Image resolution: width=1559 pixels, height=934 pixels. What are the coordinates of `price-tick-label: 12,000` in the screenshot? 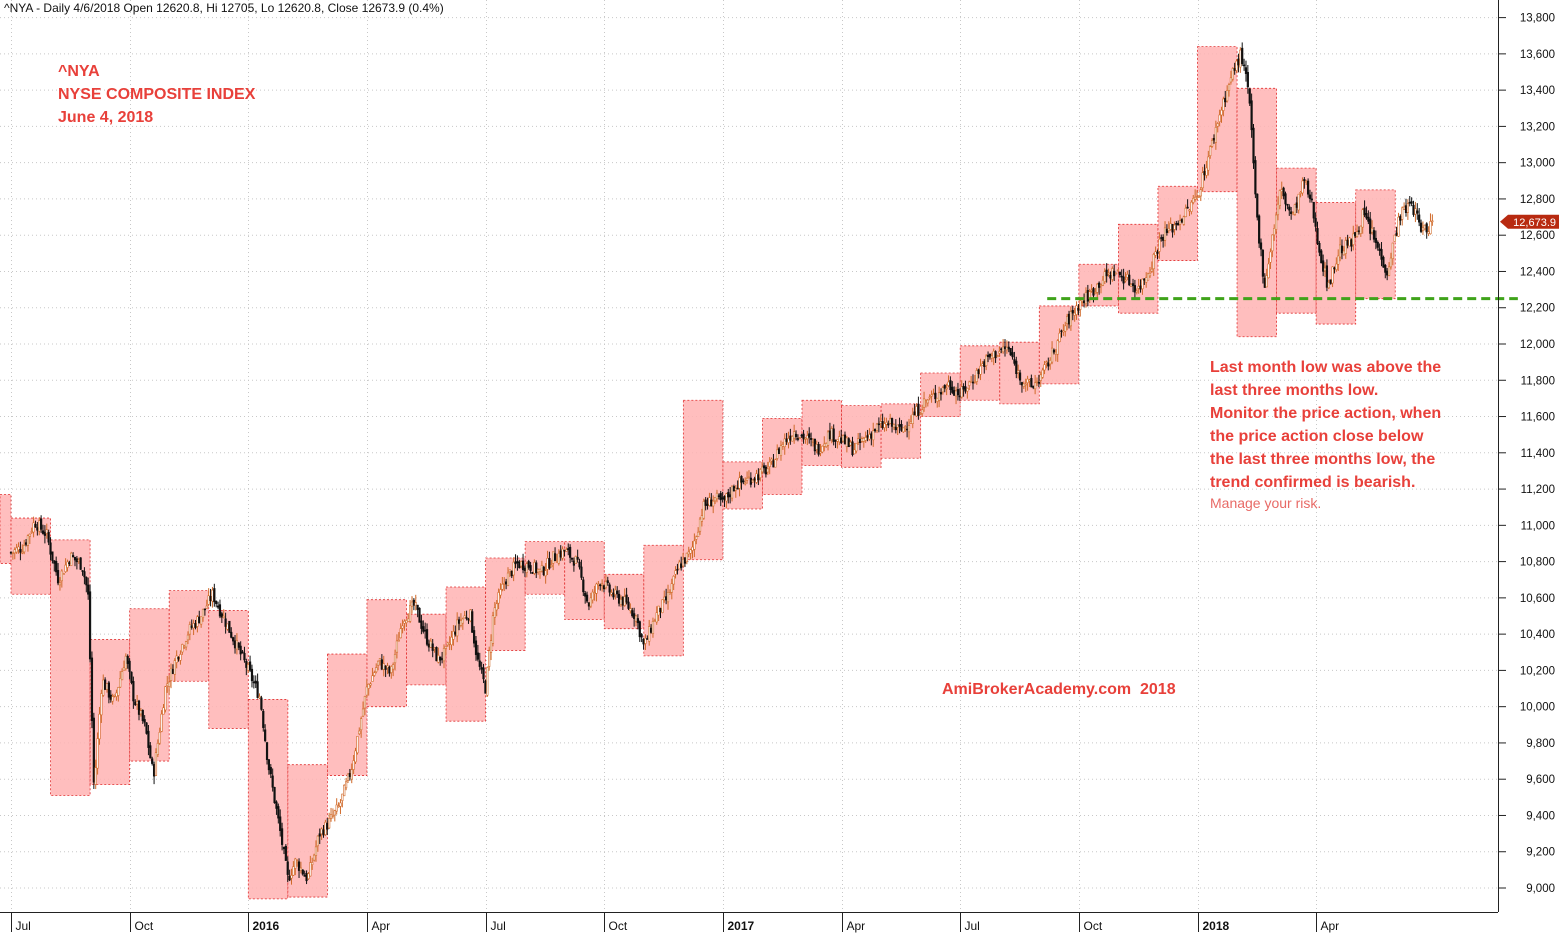 It's located at (1537, 345).